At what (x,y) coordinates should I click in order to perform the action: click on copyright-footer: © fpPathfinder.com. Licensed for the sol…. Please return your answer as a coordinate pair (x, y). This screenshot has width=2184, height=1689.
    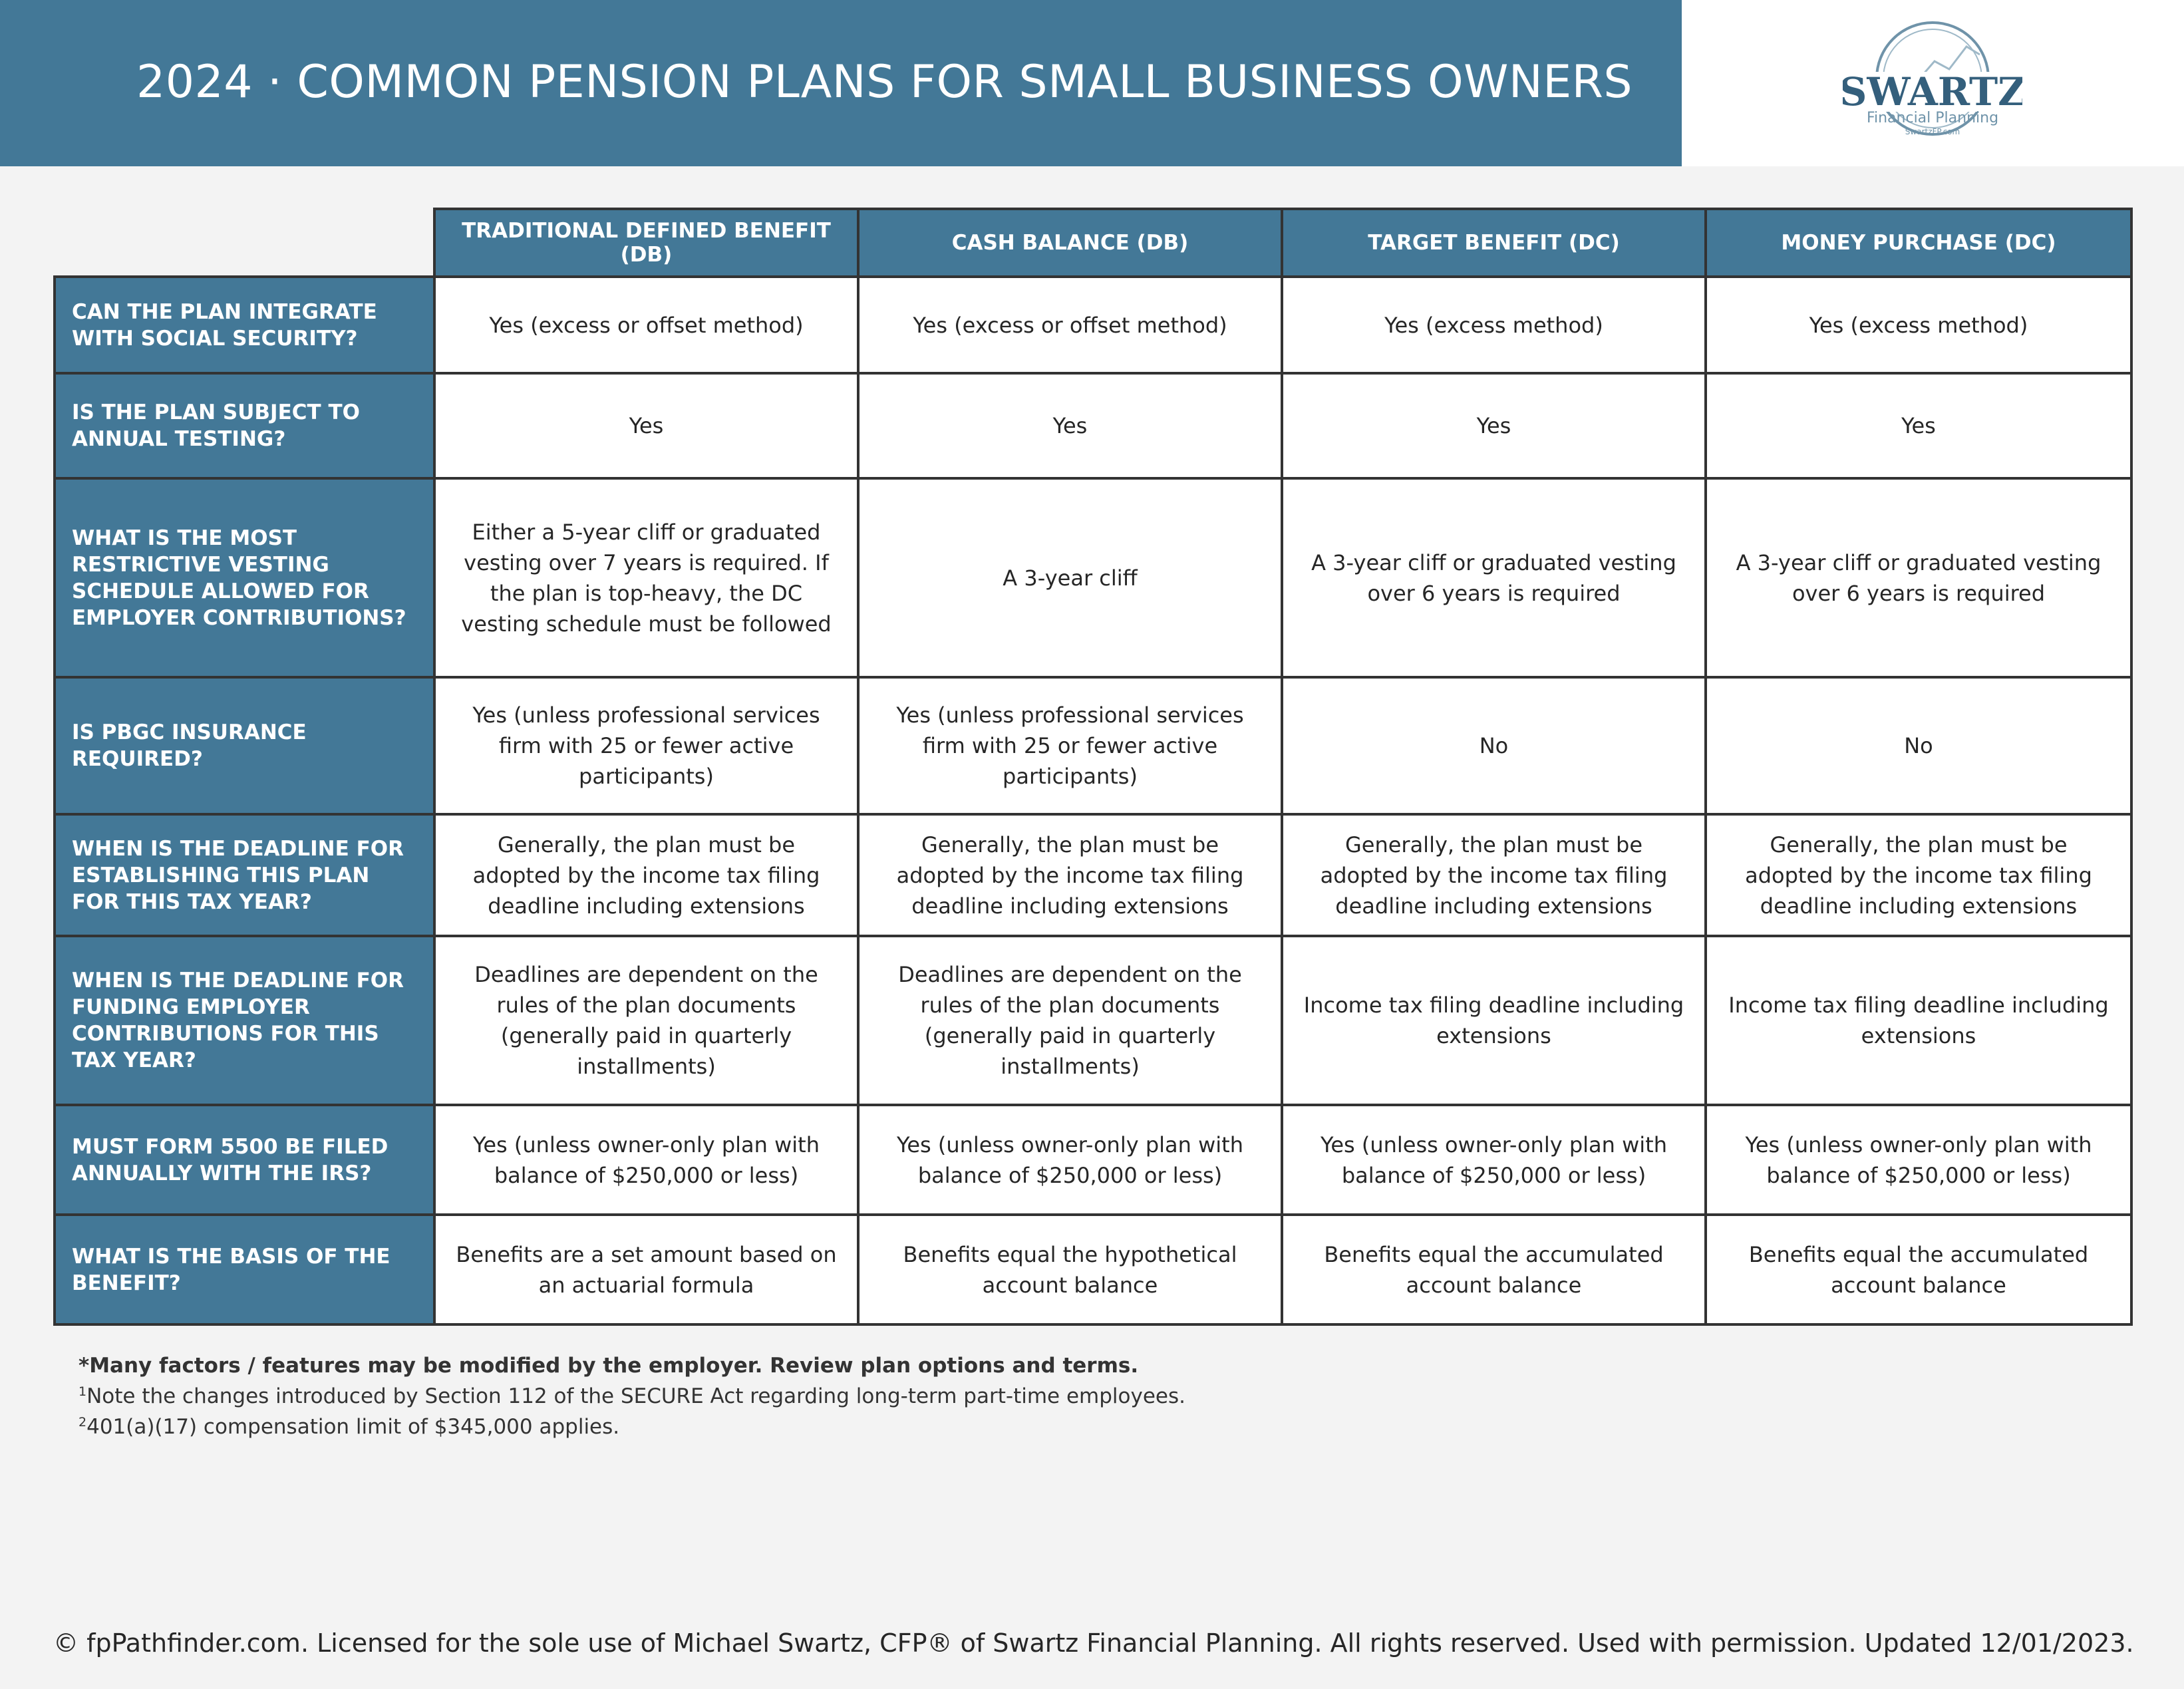
    Looking at the image, I should click on (1093, 1643).